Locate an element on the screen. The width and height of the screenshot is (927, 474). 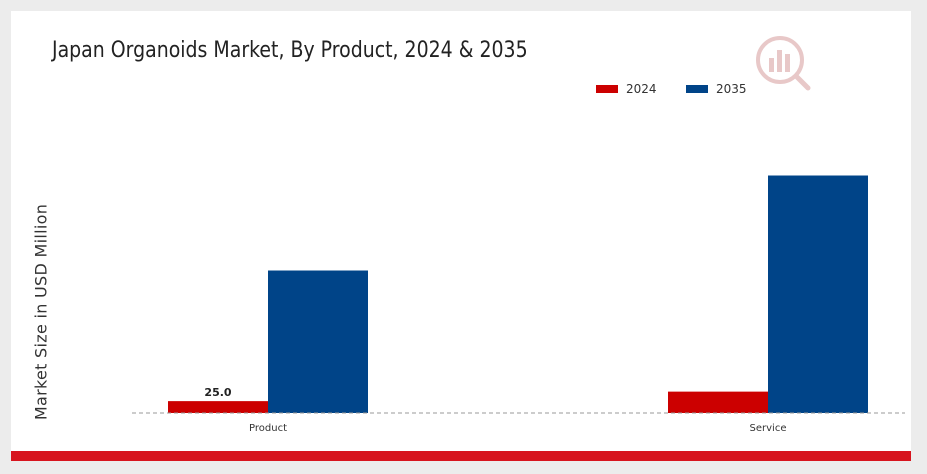
x-tick-label-product: Product is located at coordinates (268, 428).